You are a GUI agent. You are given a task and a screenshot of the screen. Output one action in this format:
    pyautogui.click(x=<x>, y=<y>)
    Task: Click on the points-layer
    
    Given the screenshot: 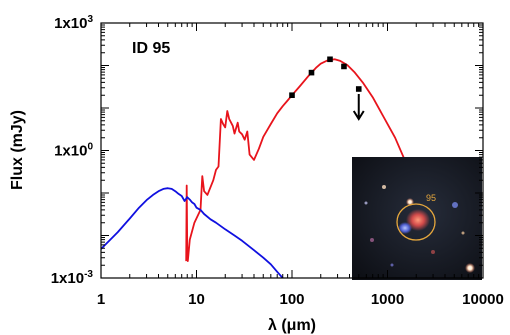 What is the action you would take?
    pyautogui.click(x=327, y=88)
    